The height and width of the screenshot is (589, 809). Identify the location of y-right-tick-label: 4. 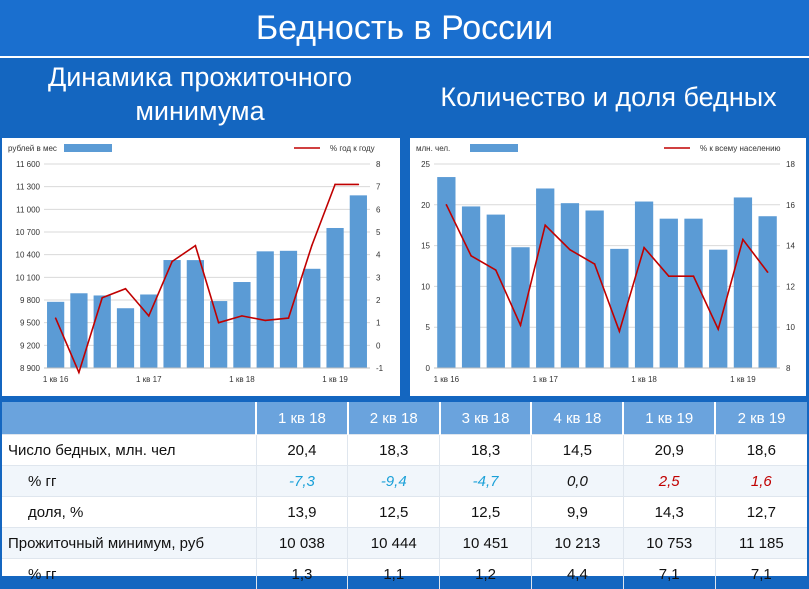
(378, 255).